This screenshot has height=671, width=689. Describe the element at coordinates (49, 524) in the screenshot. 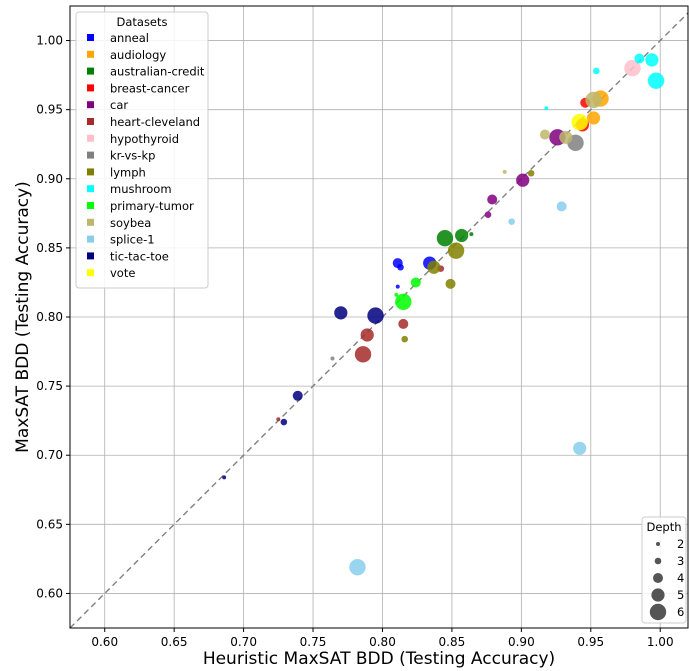

I see `y-tick-label: 0.65` at that location.